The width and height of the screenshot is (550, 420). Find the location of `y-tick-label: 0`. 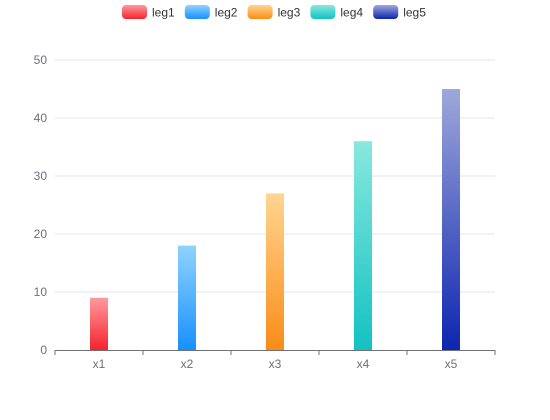

y-tick-label: 0 is located at coordinates (43, 350).